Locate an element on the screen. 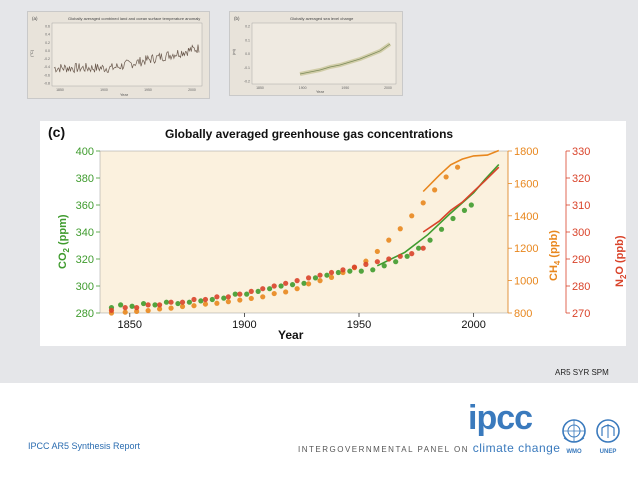 The height and width of the screenshot is (479, 638). thumb-a-xlabel: Year is located at coordinates (124, 94).